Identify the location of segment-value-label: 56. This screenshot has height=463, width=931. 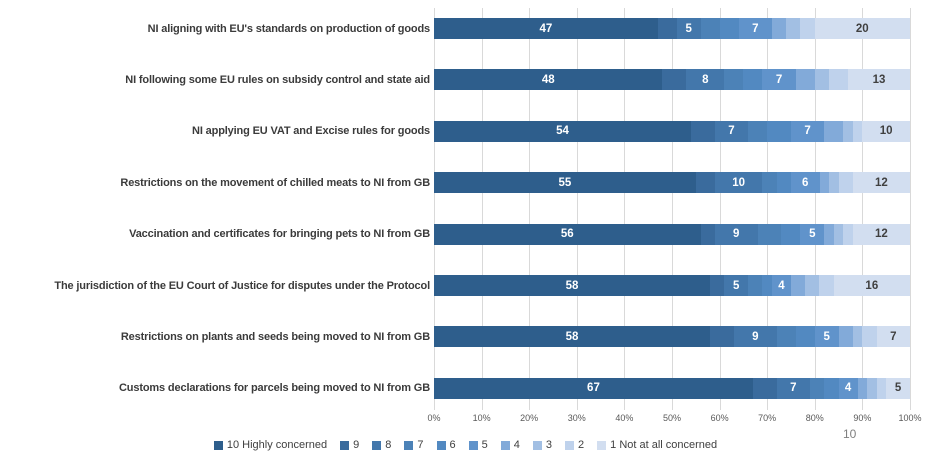
(567, 234).